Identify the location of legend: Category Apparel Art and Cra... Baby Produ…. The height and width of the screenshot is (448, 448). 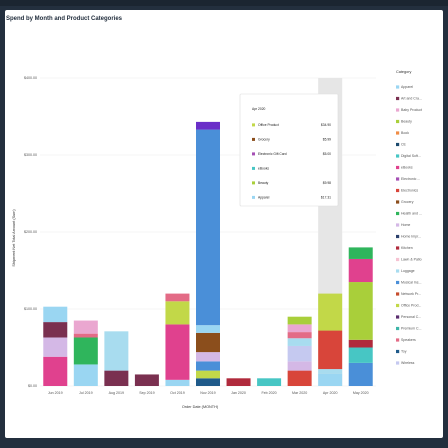
(409, 217).